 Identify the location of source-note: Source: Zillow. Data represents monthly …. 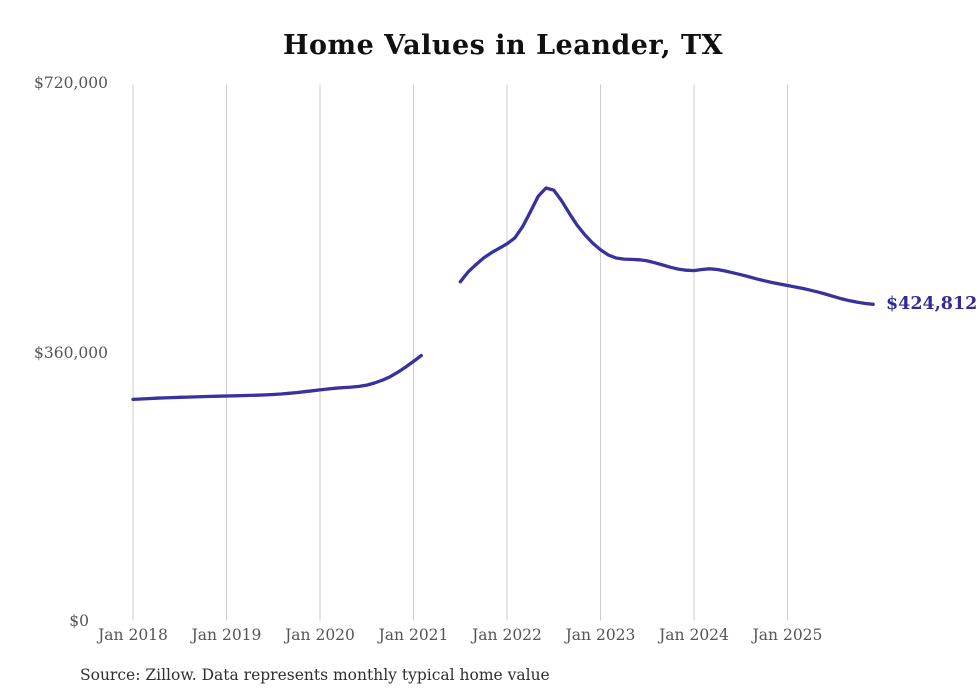
(315, 675).